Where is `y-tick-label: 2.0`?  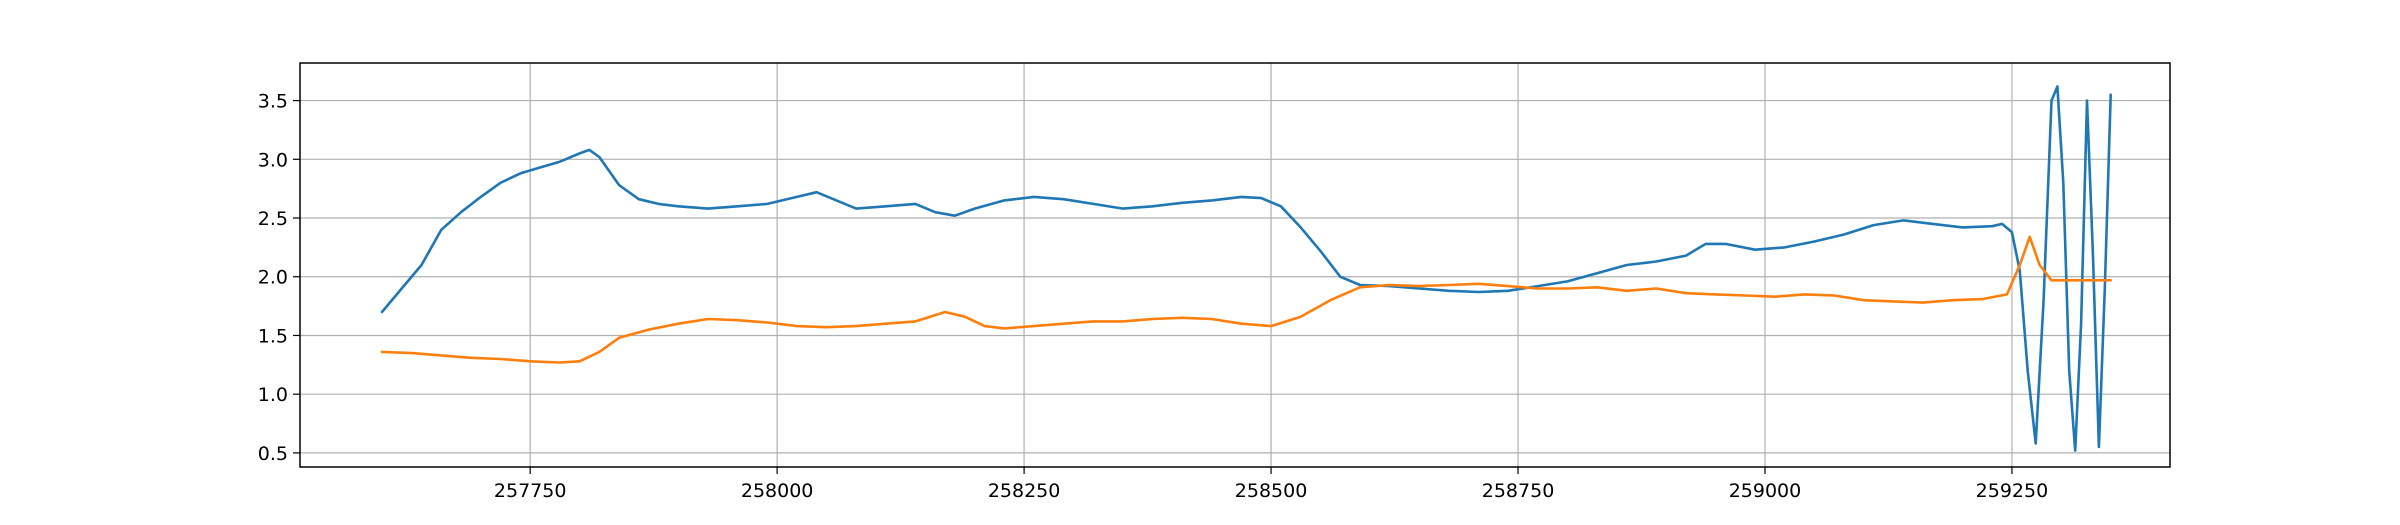
y-tick-label: 2.0 is located at coordinates (273, 278).